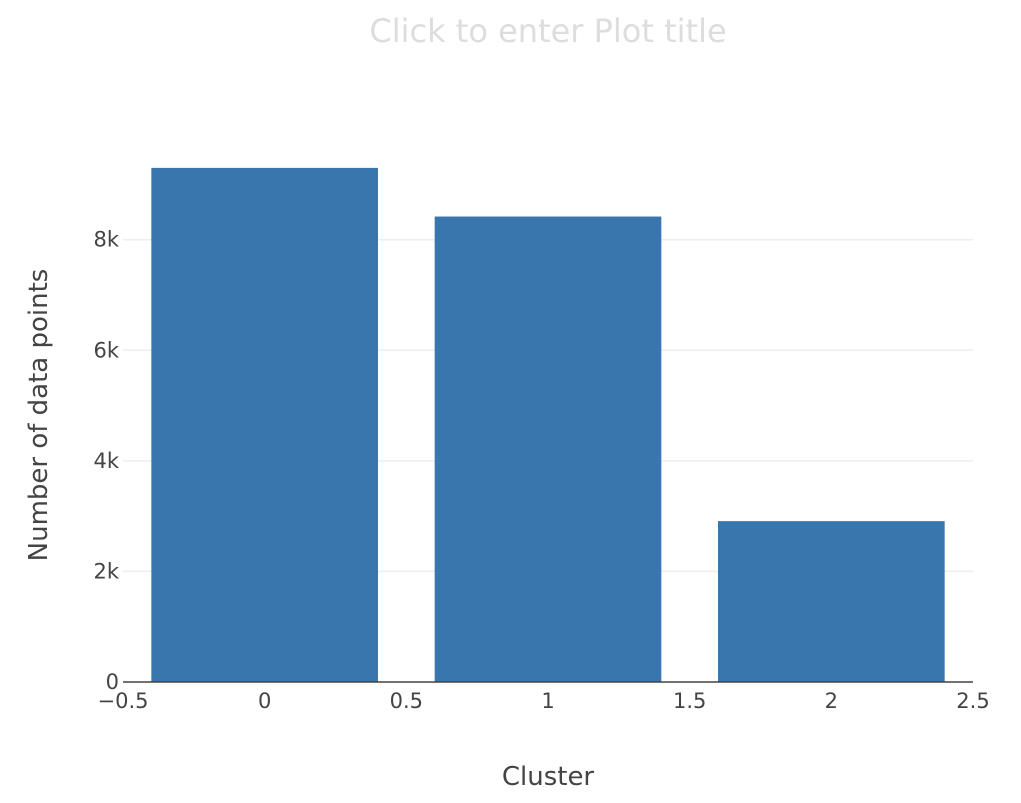  I want to click on y-tick-label: 6k, so click(106, 350).